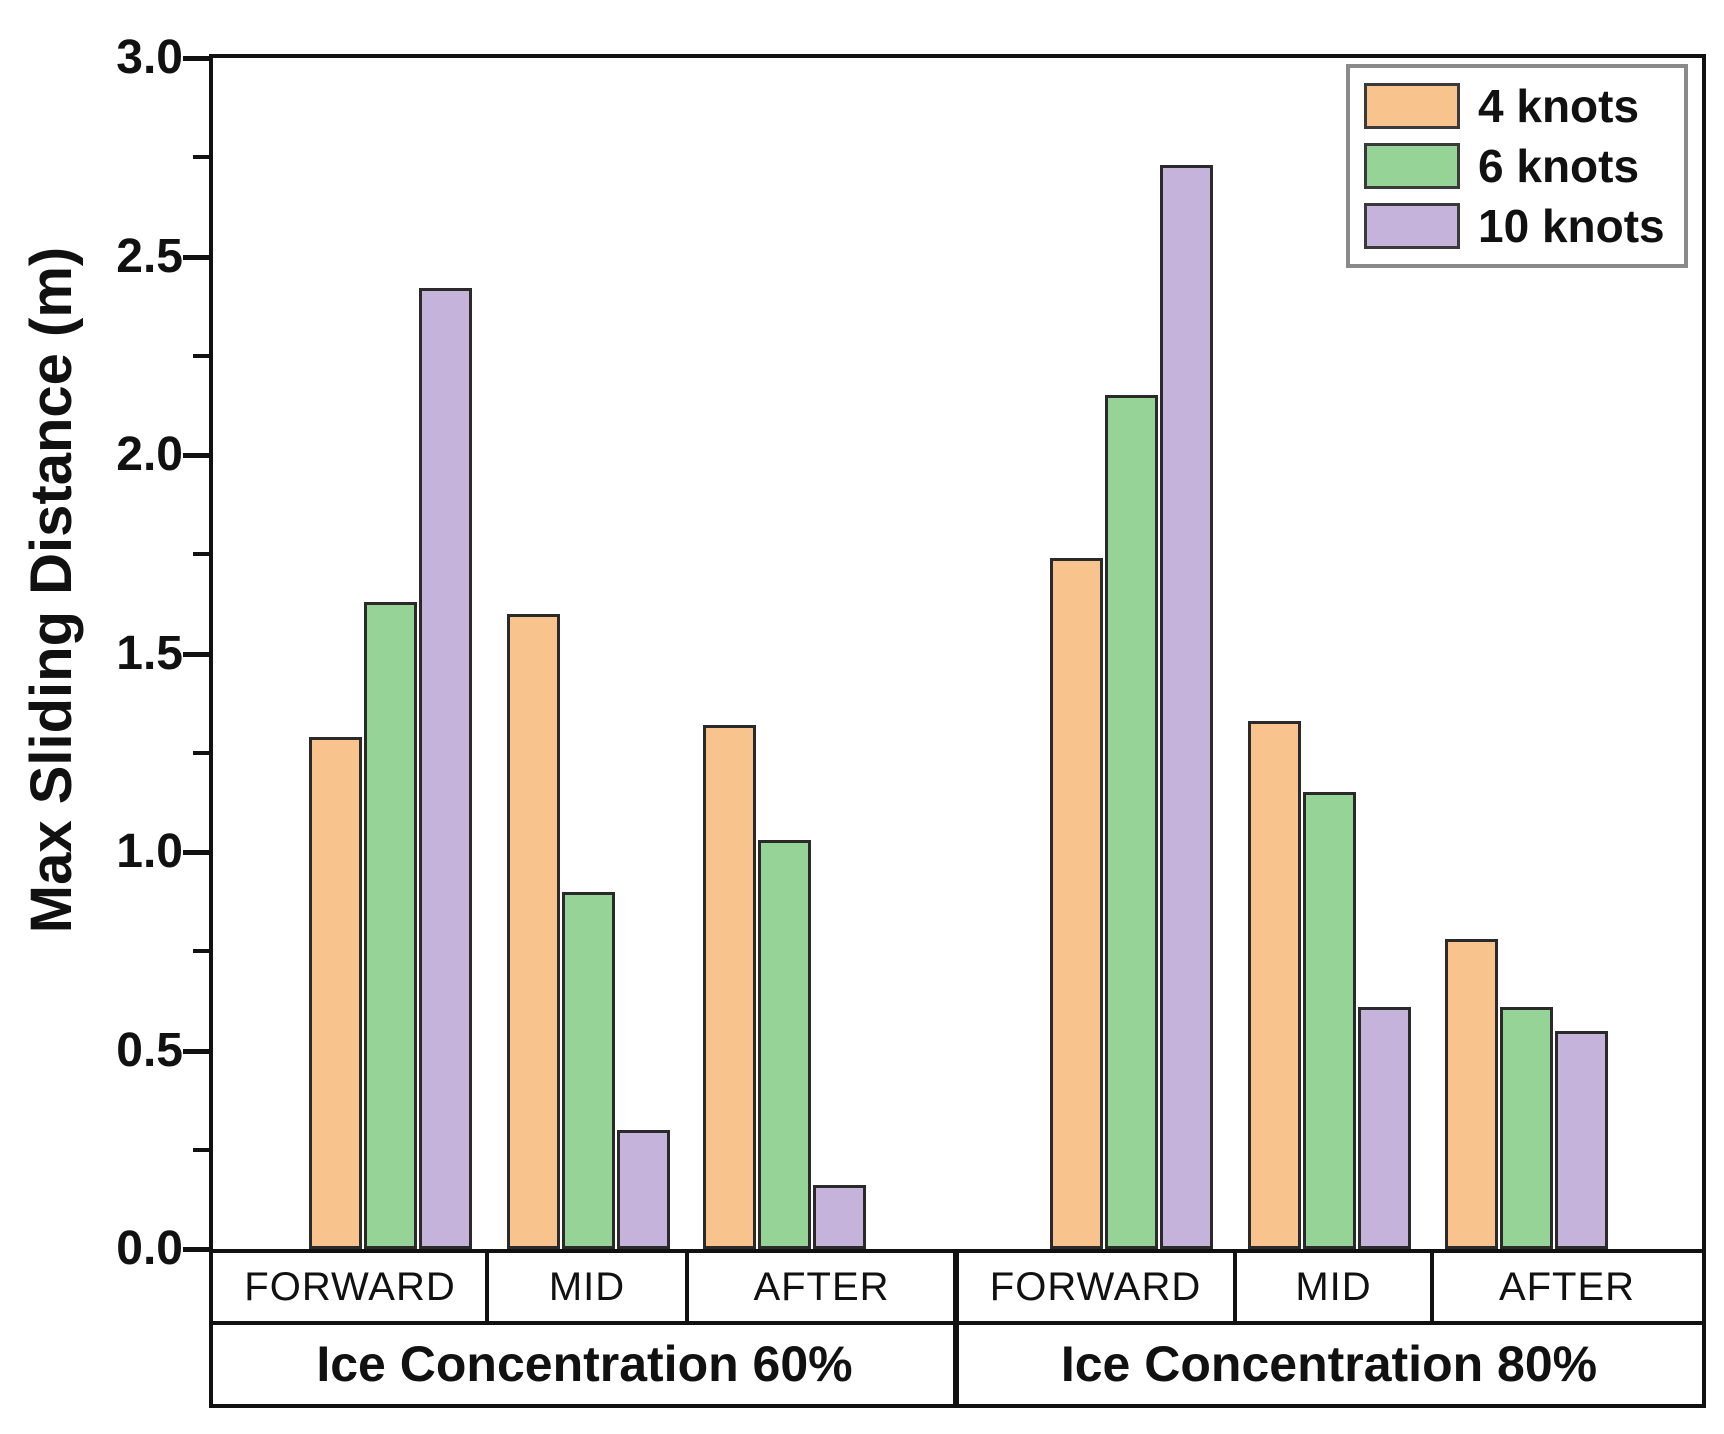 This screenshot has height=1434, width=1724. I want to click on legend-item-6-knots: 6 knots, so click(1517, 166).